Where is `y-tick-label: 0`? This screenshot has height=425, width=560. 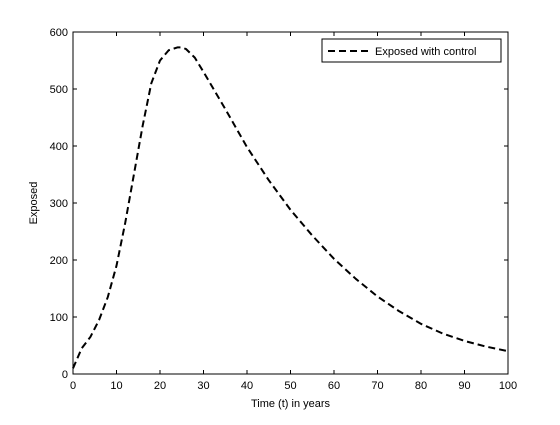 y-tick-label: 0 is located at coordinates (65, 375).